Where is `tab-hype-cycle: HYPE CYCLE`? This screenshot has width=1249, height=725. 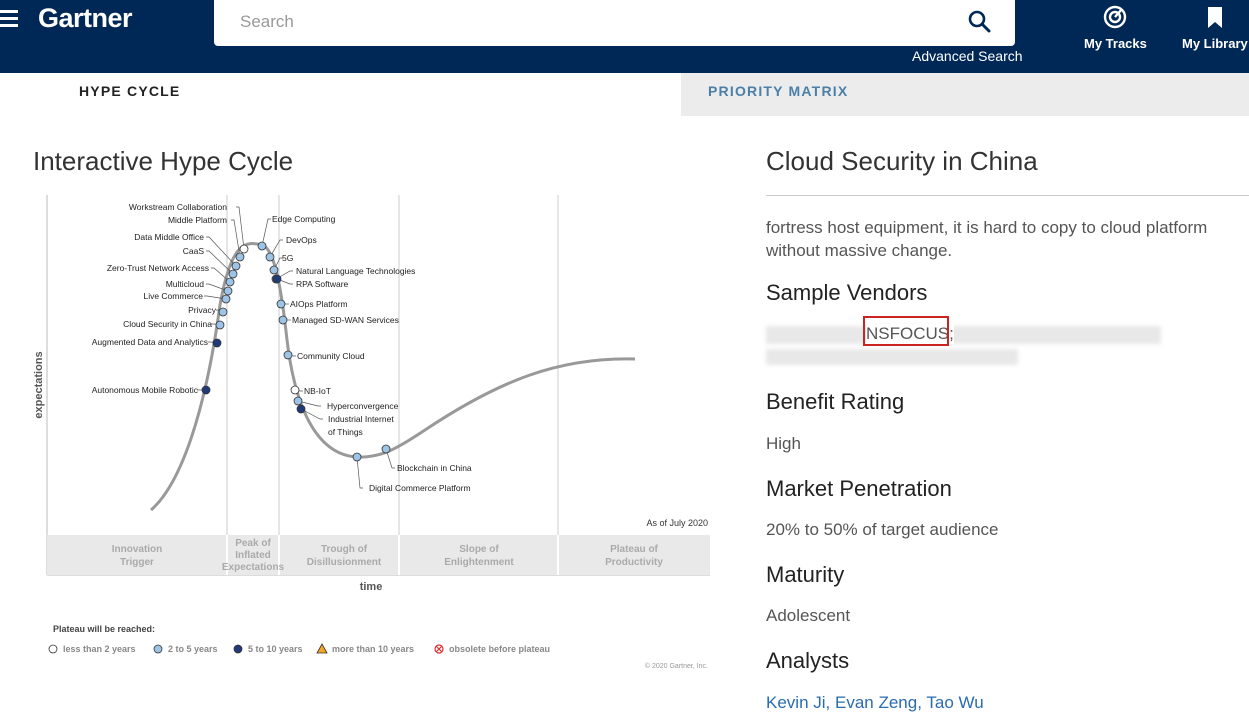 tab-hype-cycle: HYPE CYCLE is located at coordinates (340, 94).